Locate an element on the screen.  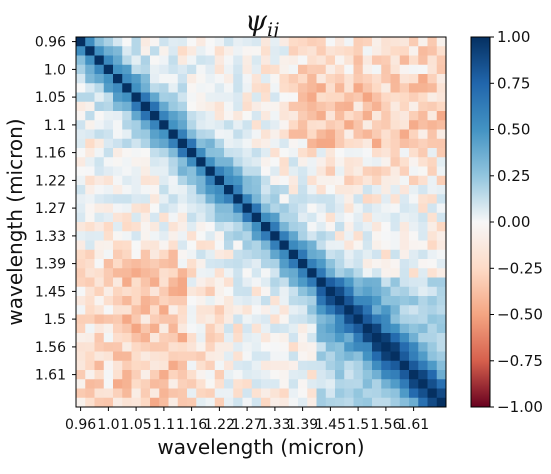
y-tick-label: 1.27 is located at coordinates (50, 209).